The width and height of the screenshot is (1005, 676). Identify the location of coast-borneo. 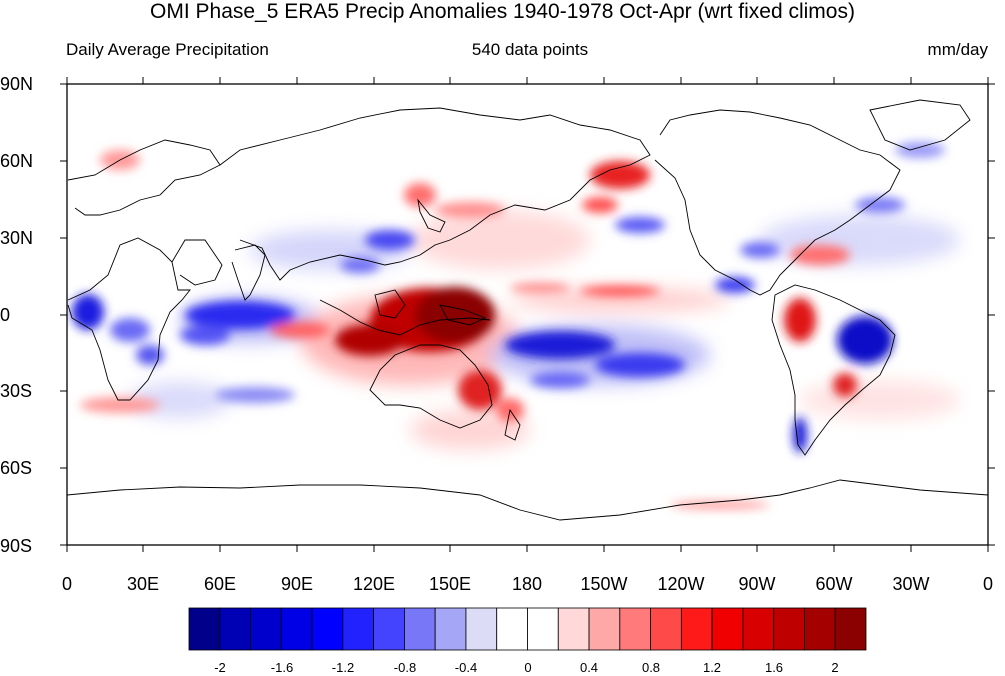
(390, 304).